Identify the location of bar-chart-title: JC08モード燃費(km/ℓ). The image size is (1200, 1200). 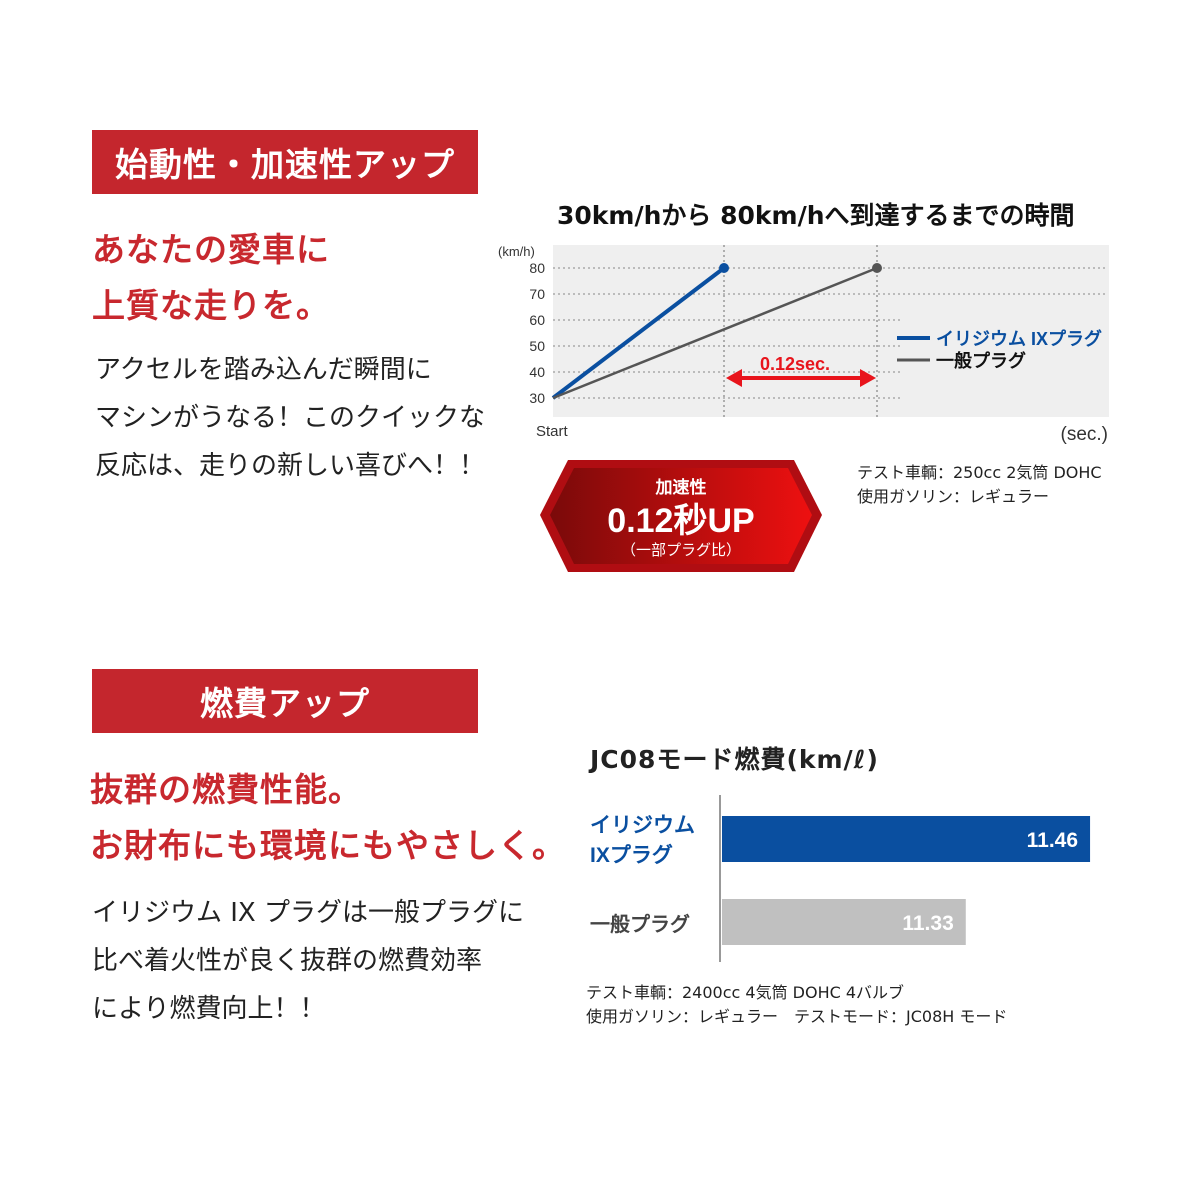
(734, 759).